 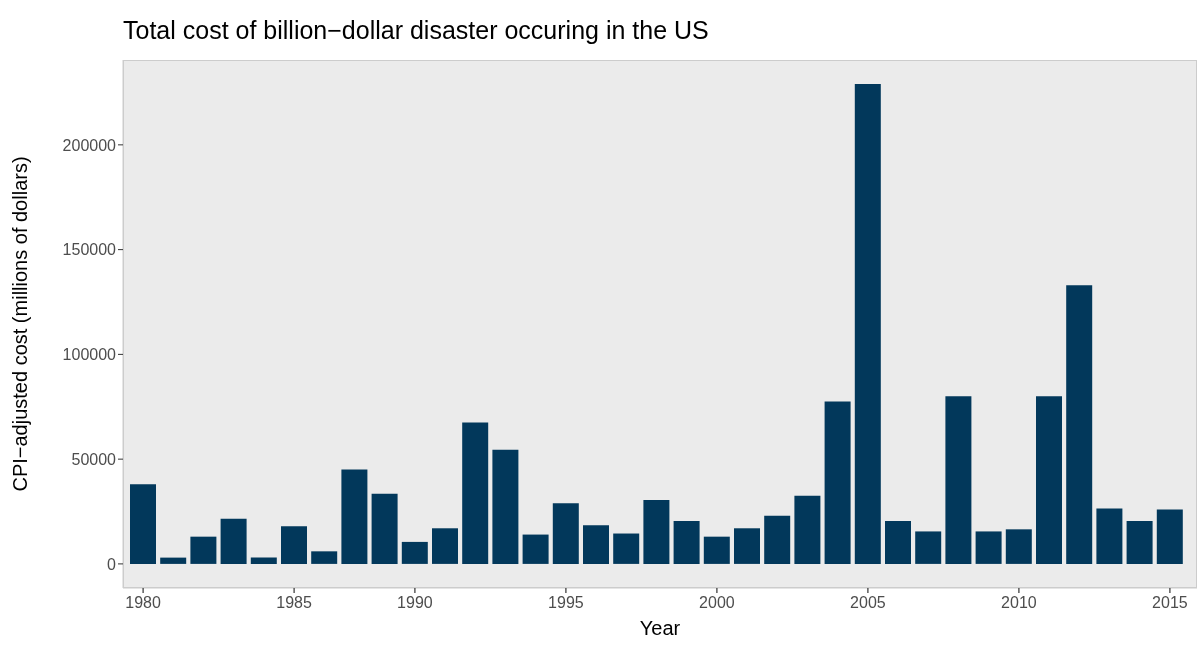 What do you see at coordinates (112, 564) in the screenshot?
I see `y-tick-label: 0` at bounding box center [112, 564].